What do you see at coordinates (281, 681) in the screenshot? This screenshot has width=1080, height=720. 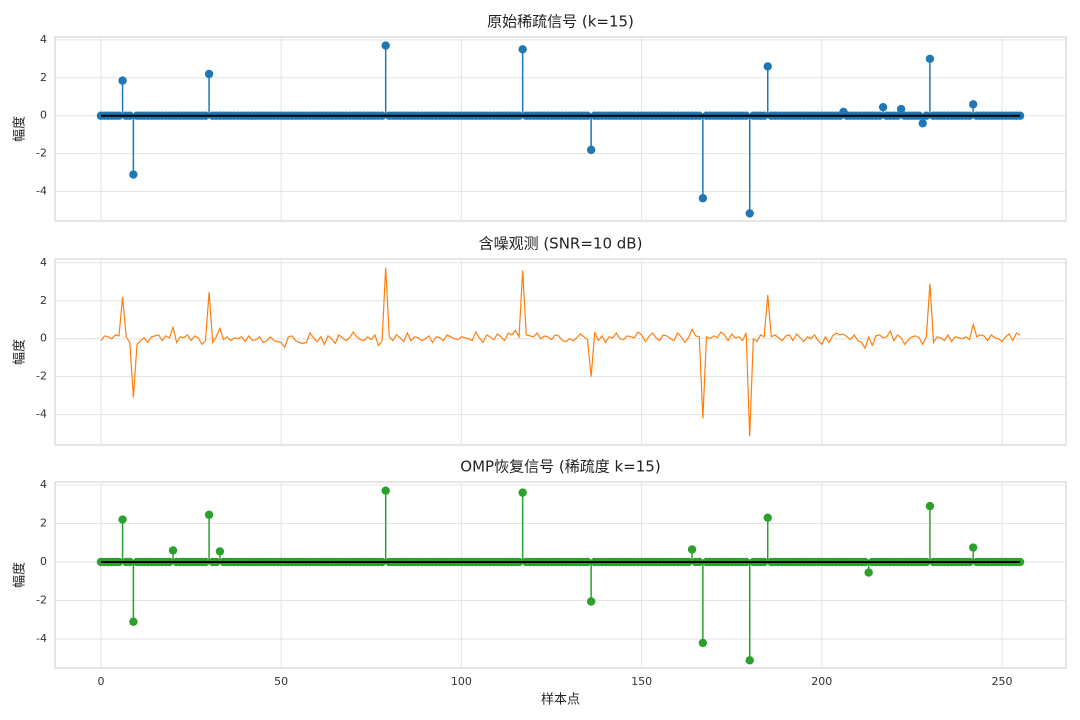 I see `x-tick-label: 50` at bounding box center [281, 681].